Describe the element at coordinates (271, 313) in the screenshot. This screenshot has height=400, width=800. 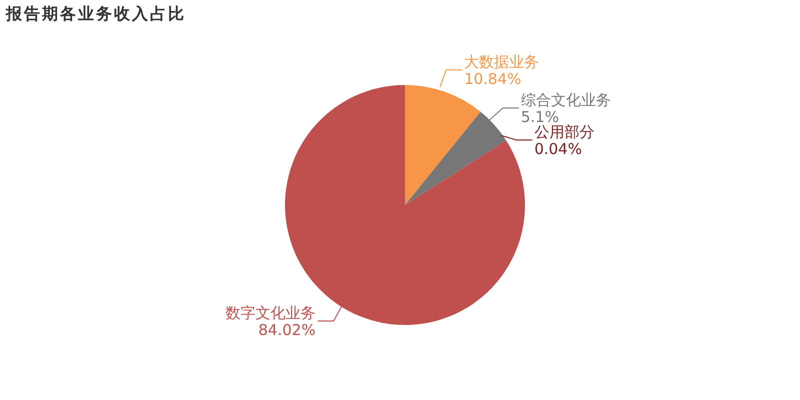
I see `slice-label: 数字文化业务` at that location.